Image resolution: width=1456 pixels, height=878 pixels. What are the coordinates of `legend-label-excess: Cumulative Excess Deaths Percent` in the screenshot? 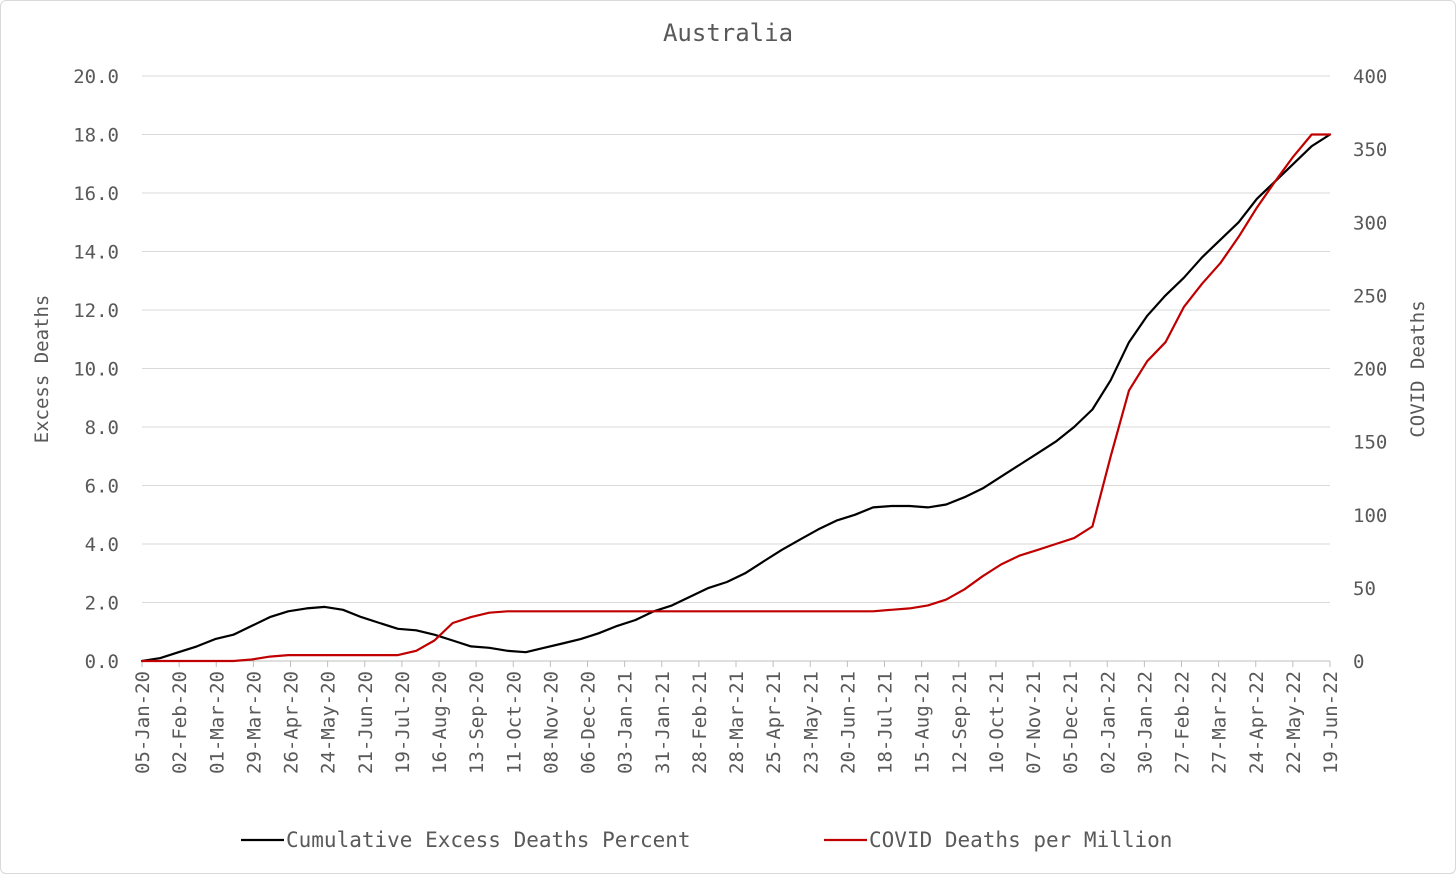 It's located at (488, 840).